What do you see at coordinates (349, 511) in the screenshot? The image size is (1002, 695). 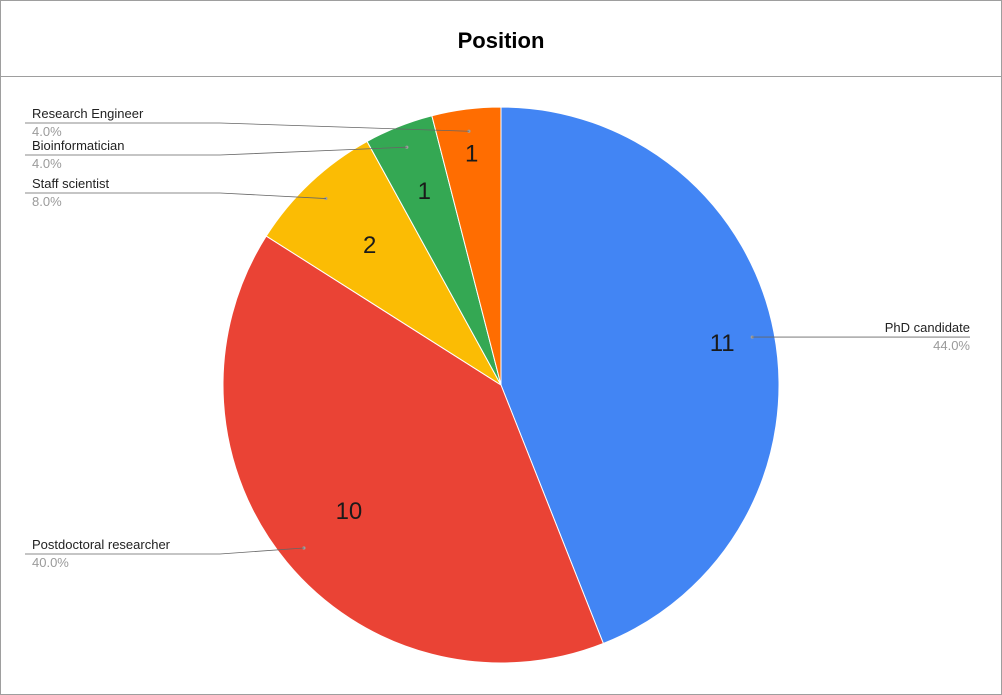 I see `value-label-postdoctoral-researcher: 10` at bounding box center [349, 511].